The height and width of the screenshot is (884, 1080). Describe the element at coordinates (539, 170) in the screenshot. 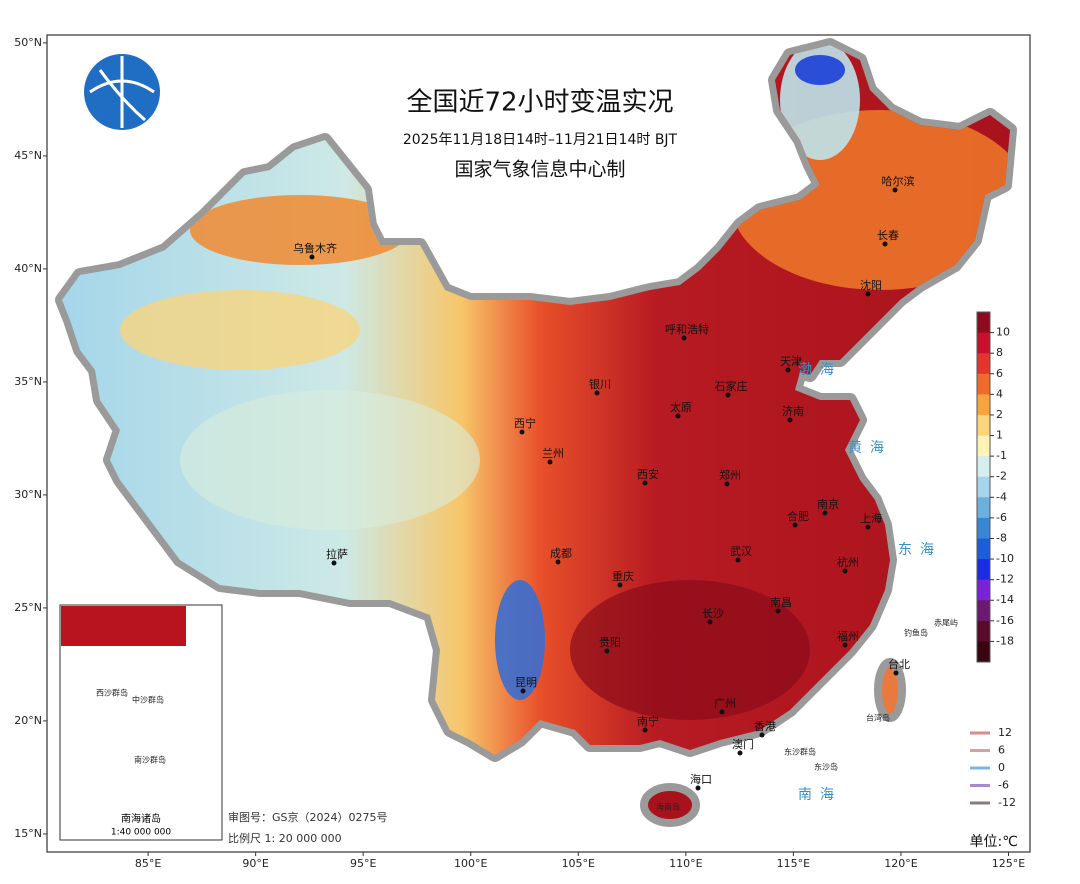

I see `producer: 国家气象信息中心制` at that location.